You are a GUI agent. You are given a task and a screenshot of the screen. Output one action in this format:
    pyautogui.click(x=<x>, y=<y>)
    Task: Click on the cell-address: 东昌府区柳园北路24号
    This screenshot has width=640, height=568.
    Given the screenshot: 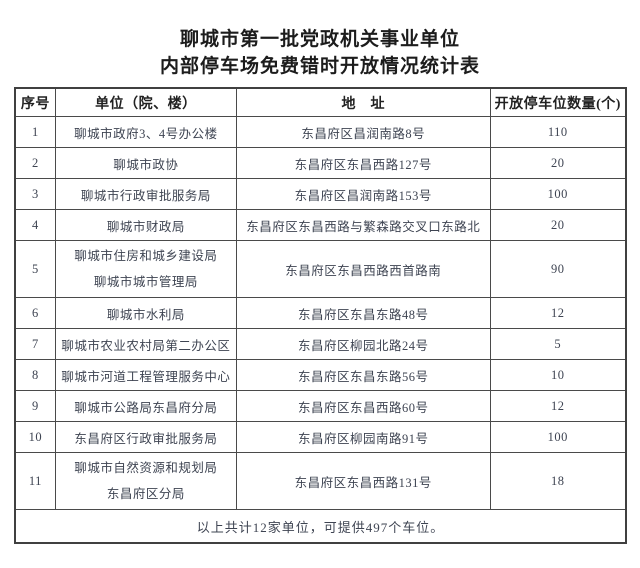 What is the action you would take?
    pyautogui.click(x=363, y=344)
    